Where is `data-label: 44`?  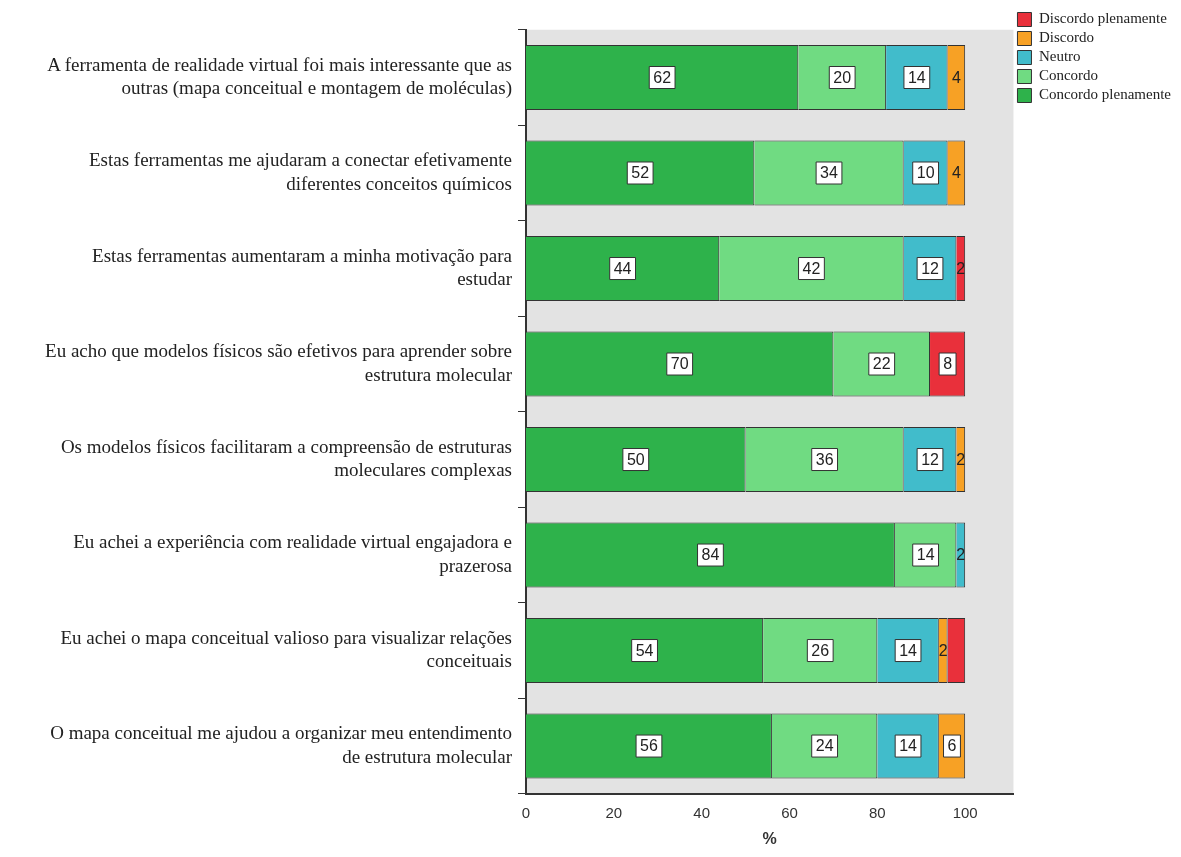
data-label: 44 is located at coordinates (622, 268).